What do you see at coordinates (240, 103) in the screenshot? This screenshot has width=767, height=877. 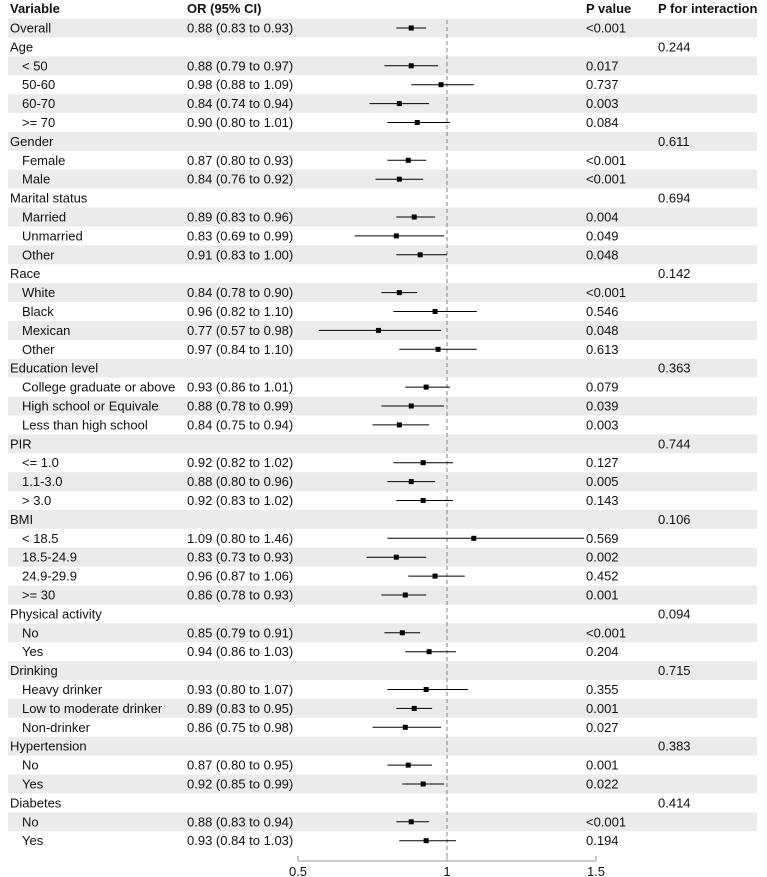 I see `or-ci-text: 0.84 (0.74 to 0.94)` at bounding box center [240, 103].